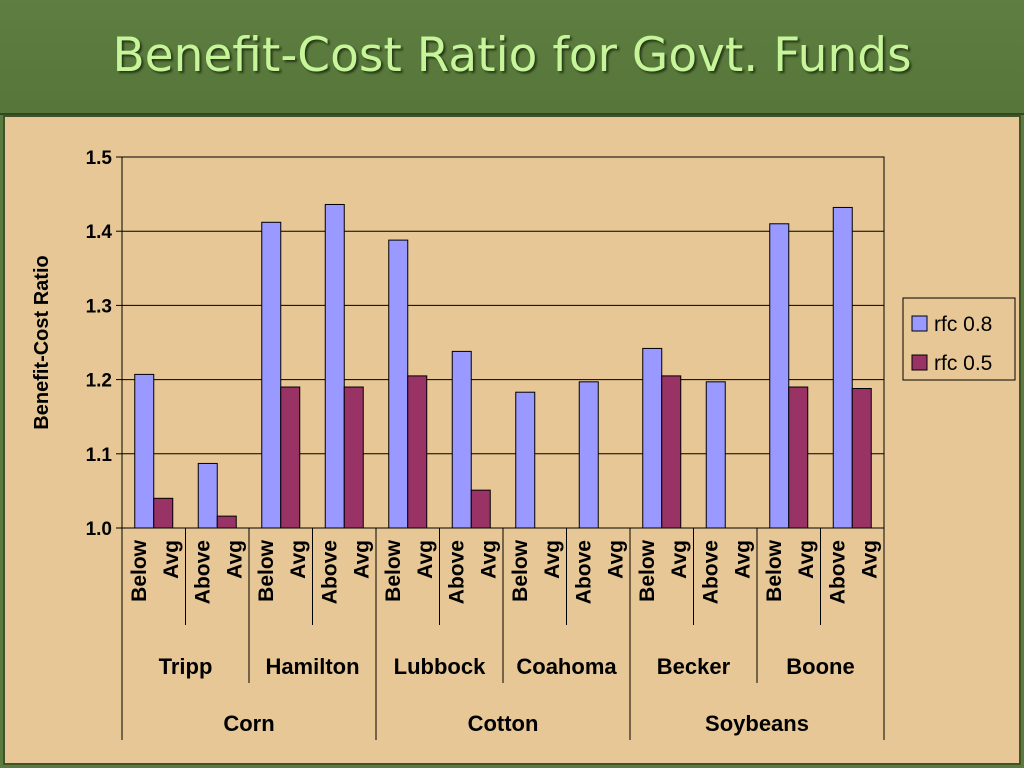 The height and width of the screenshot is (768, 1024). I want to click on y-tick-label: 1.3, so click(99, 306).